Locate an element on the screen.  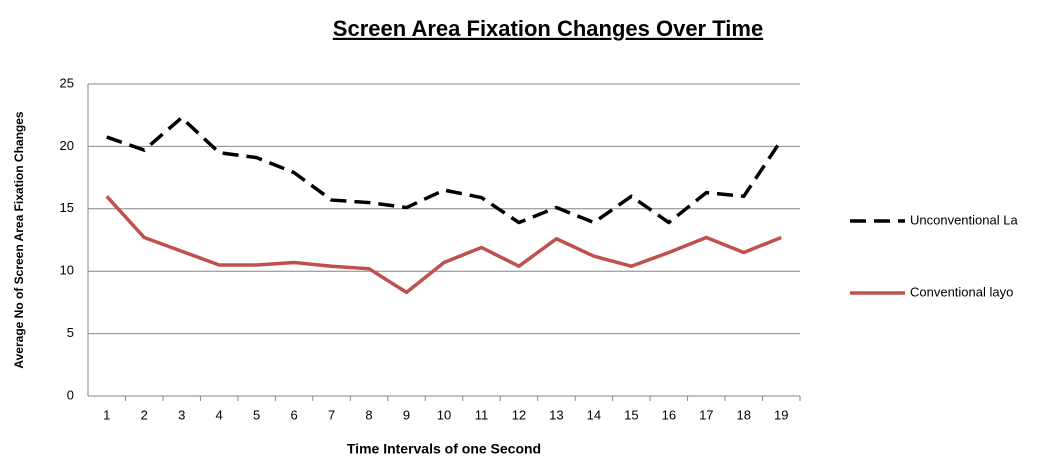
x-tick-label: 7 is located at coordinates (331, 414).